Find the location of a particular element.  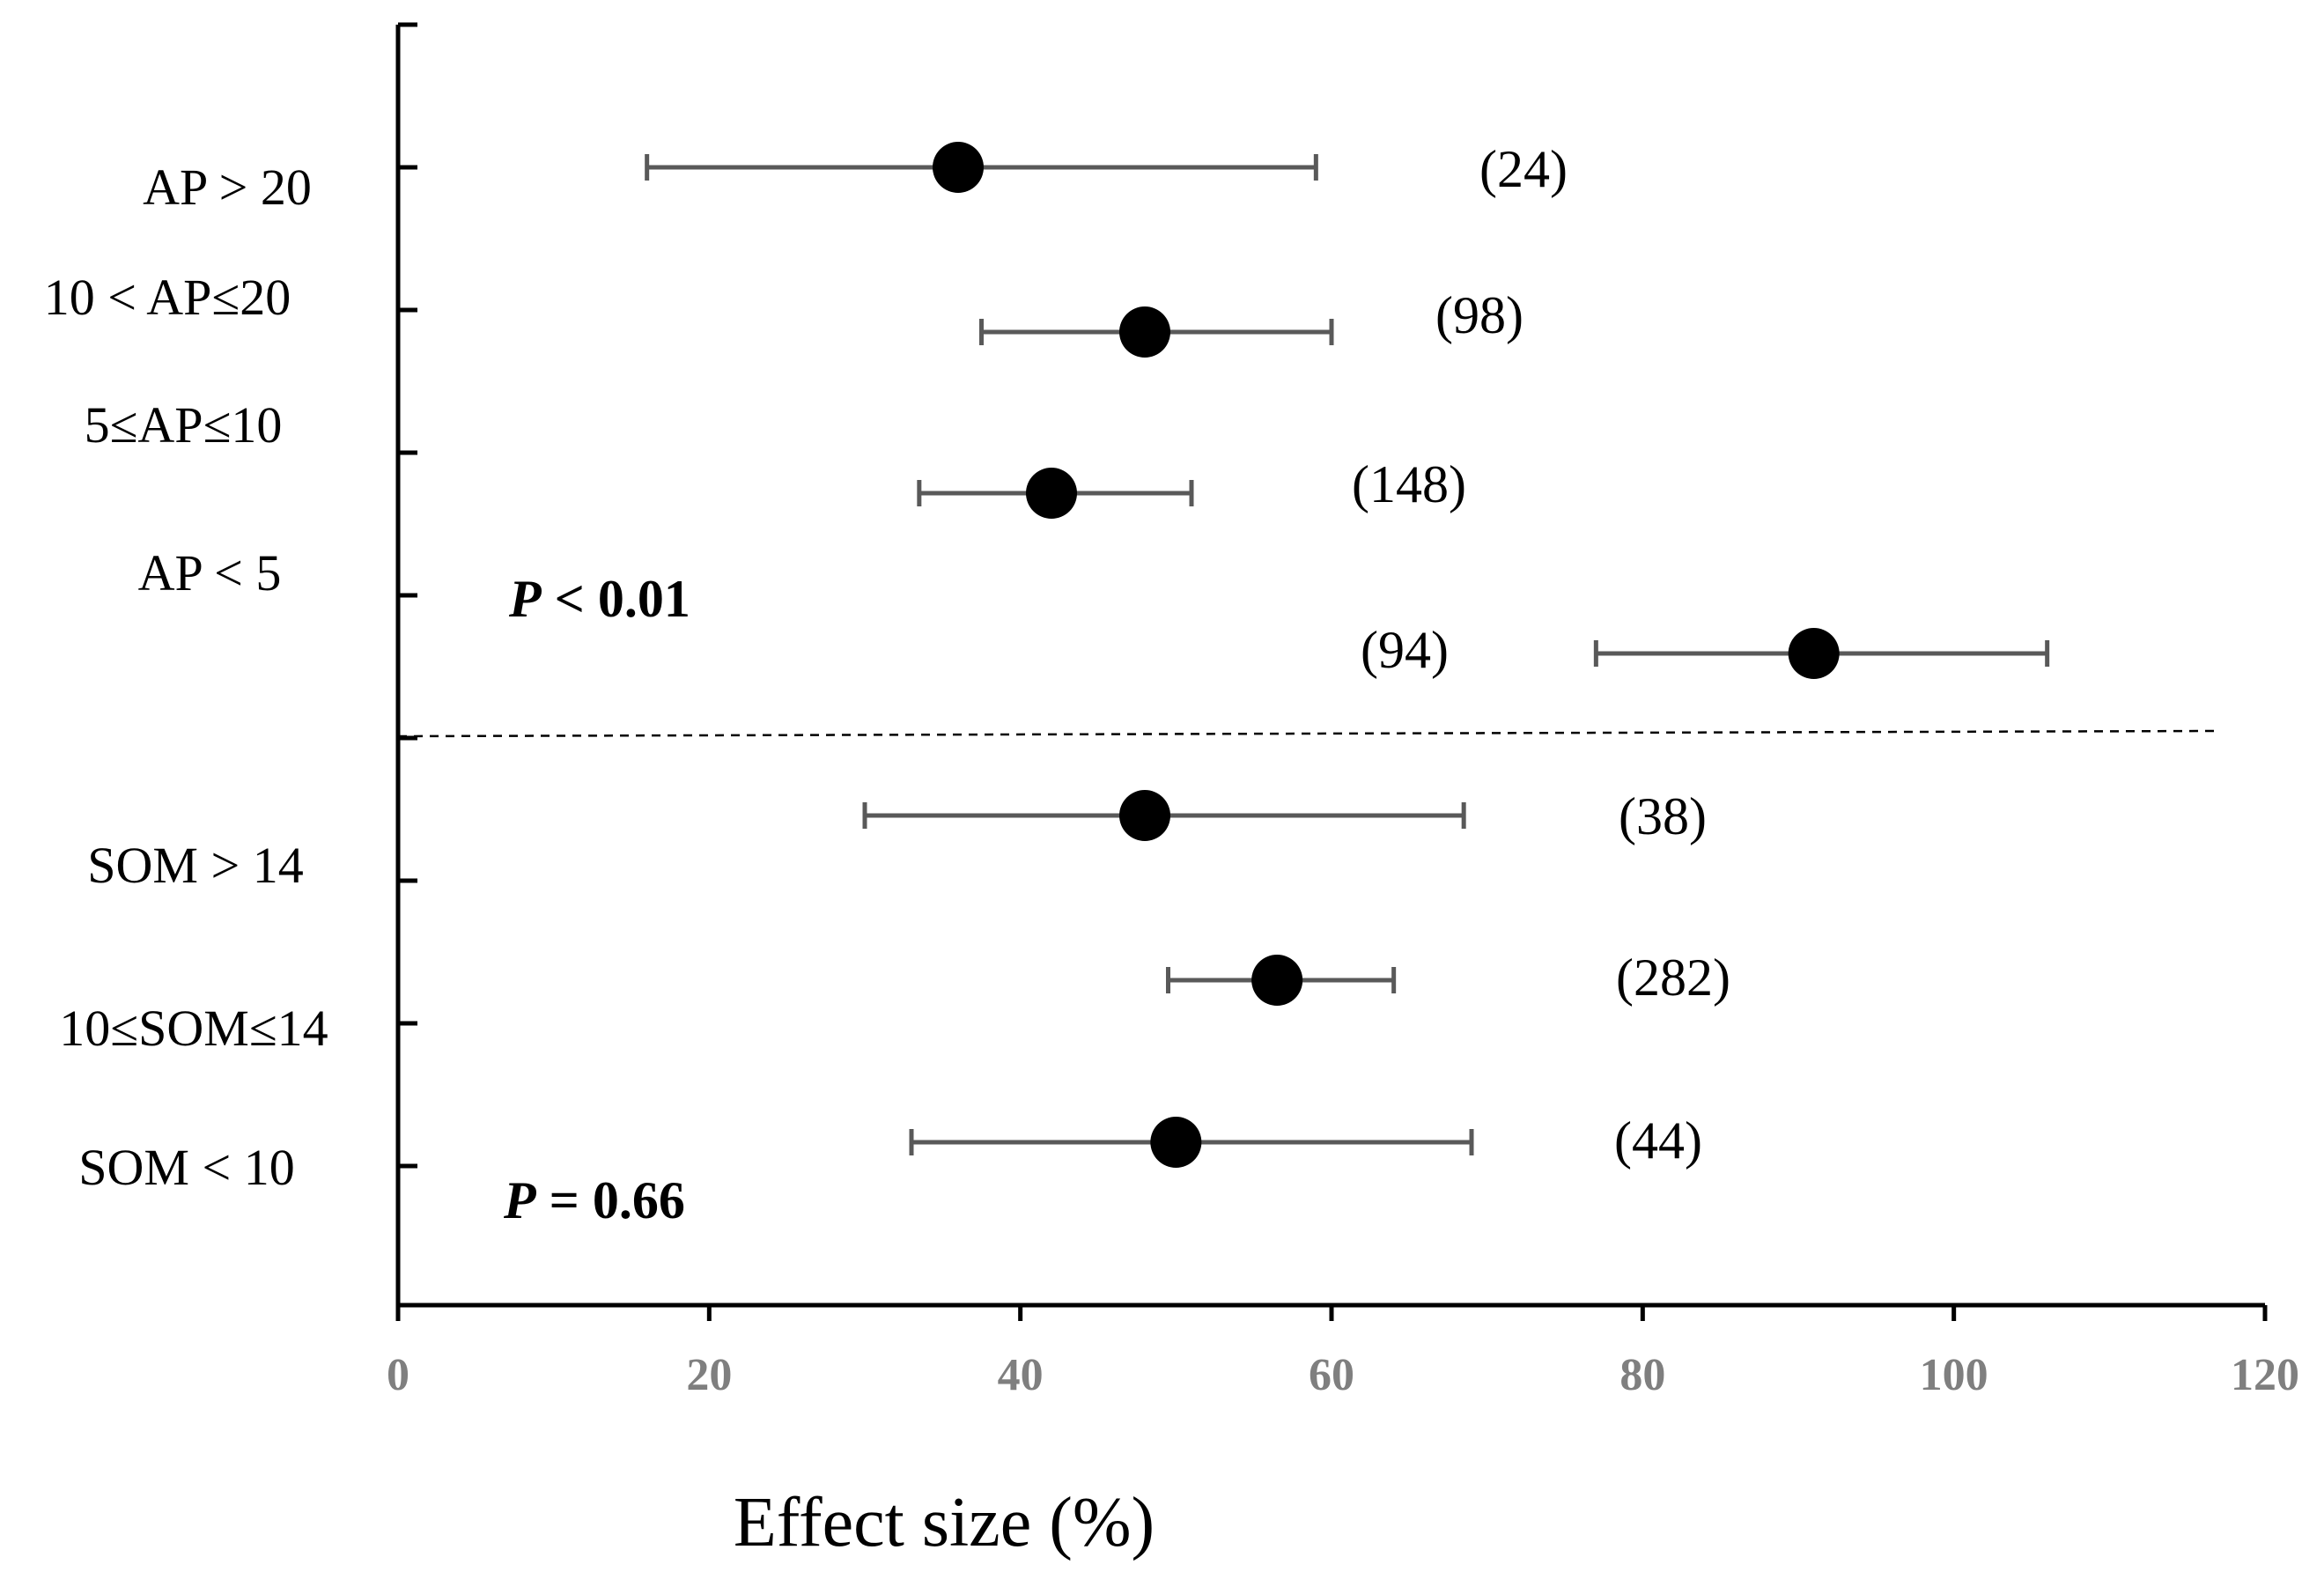

sample-size-label: (24) is located at coordinates (1523, 169).